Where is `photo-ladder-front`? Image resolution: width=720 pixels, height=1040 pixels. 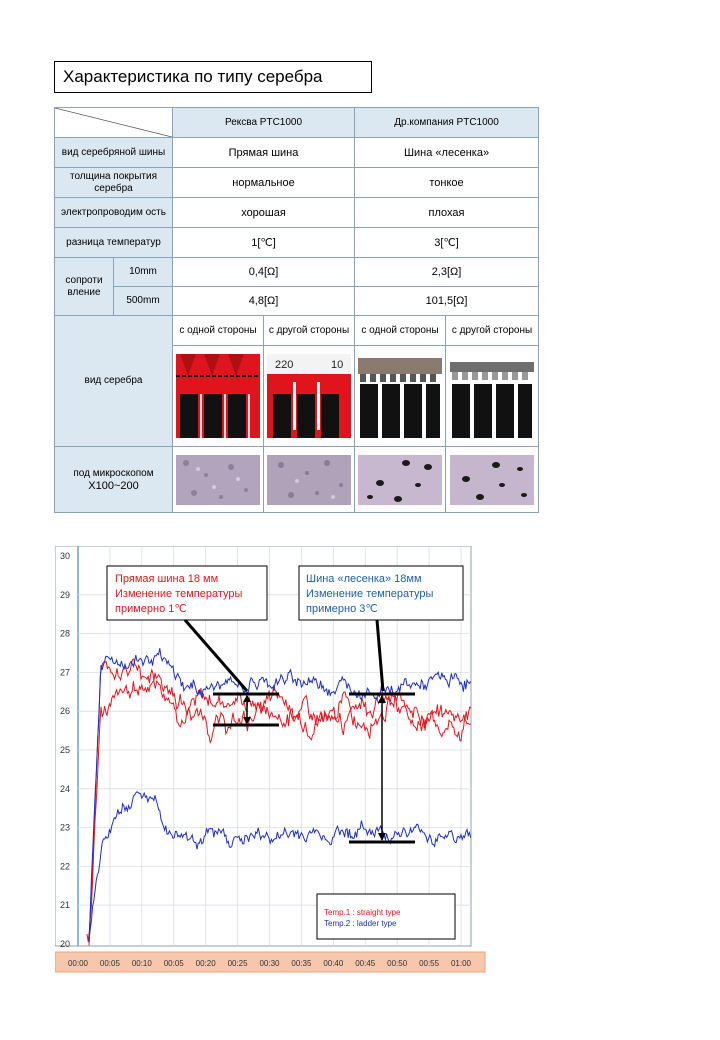 photo-ladder-front is located at coordinates (400, 396).